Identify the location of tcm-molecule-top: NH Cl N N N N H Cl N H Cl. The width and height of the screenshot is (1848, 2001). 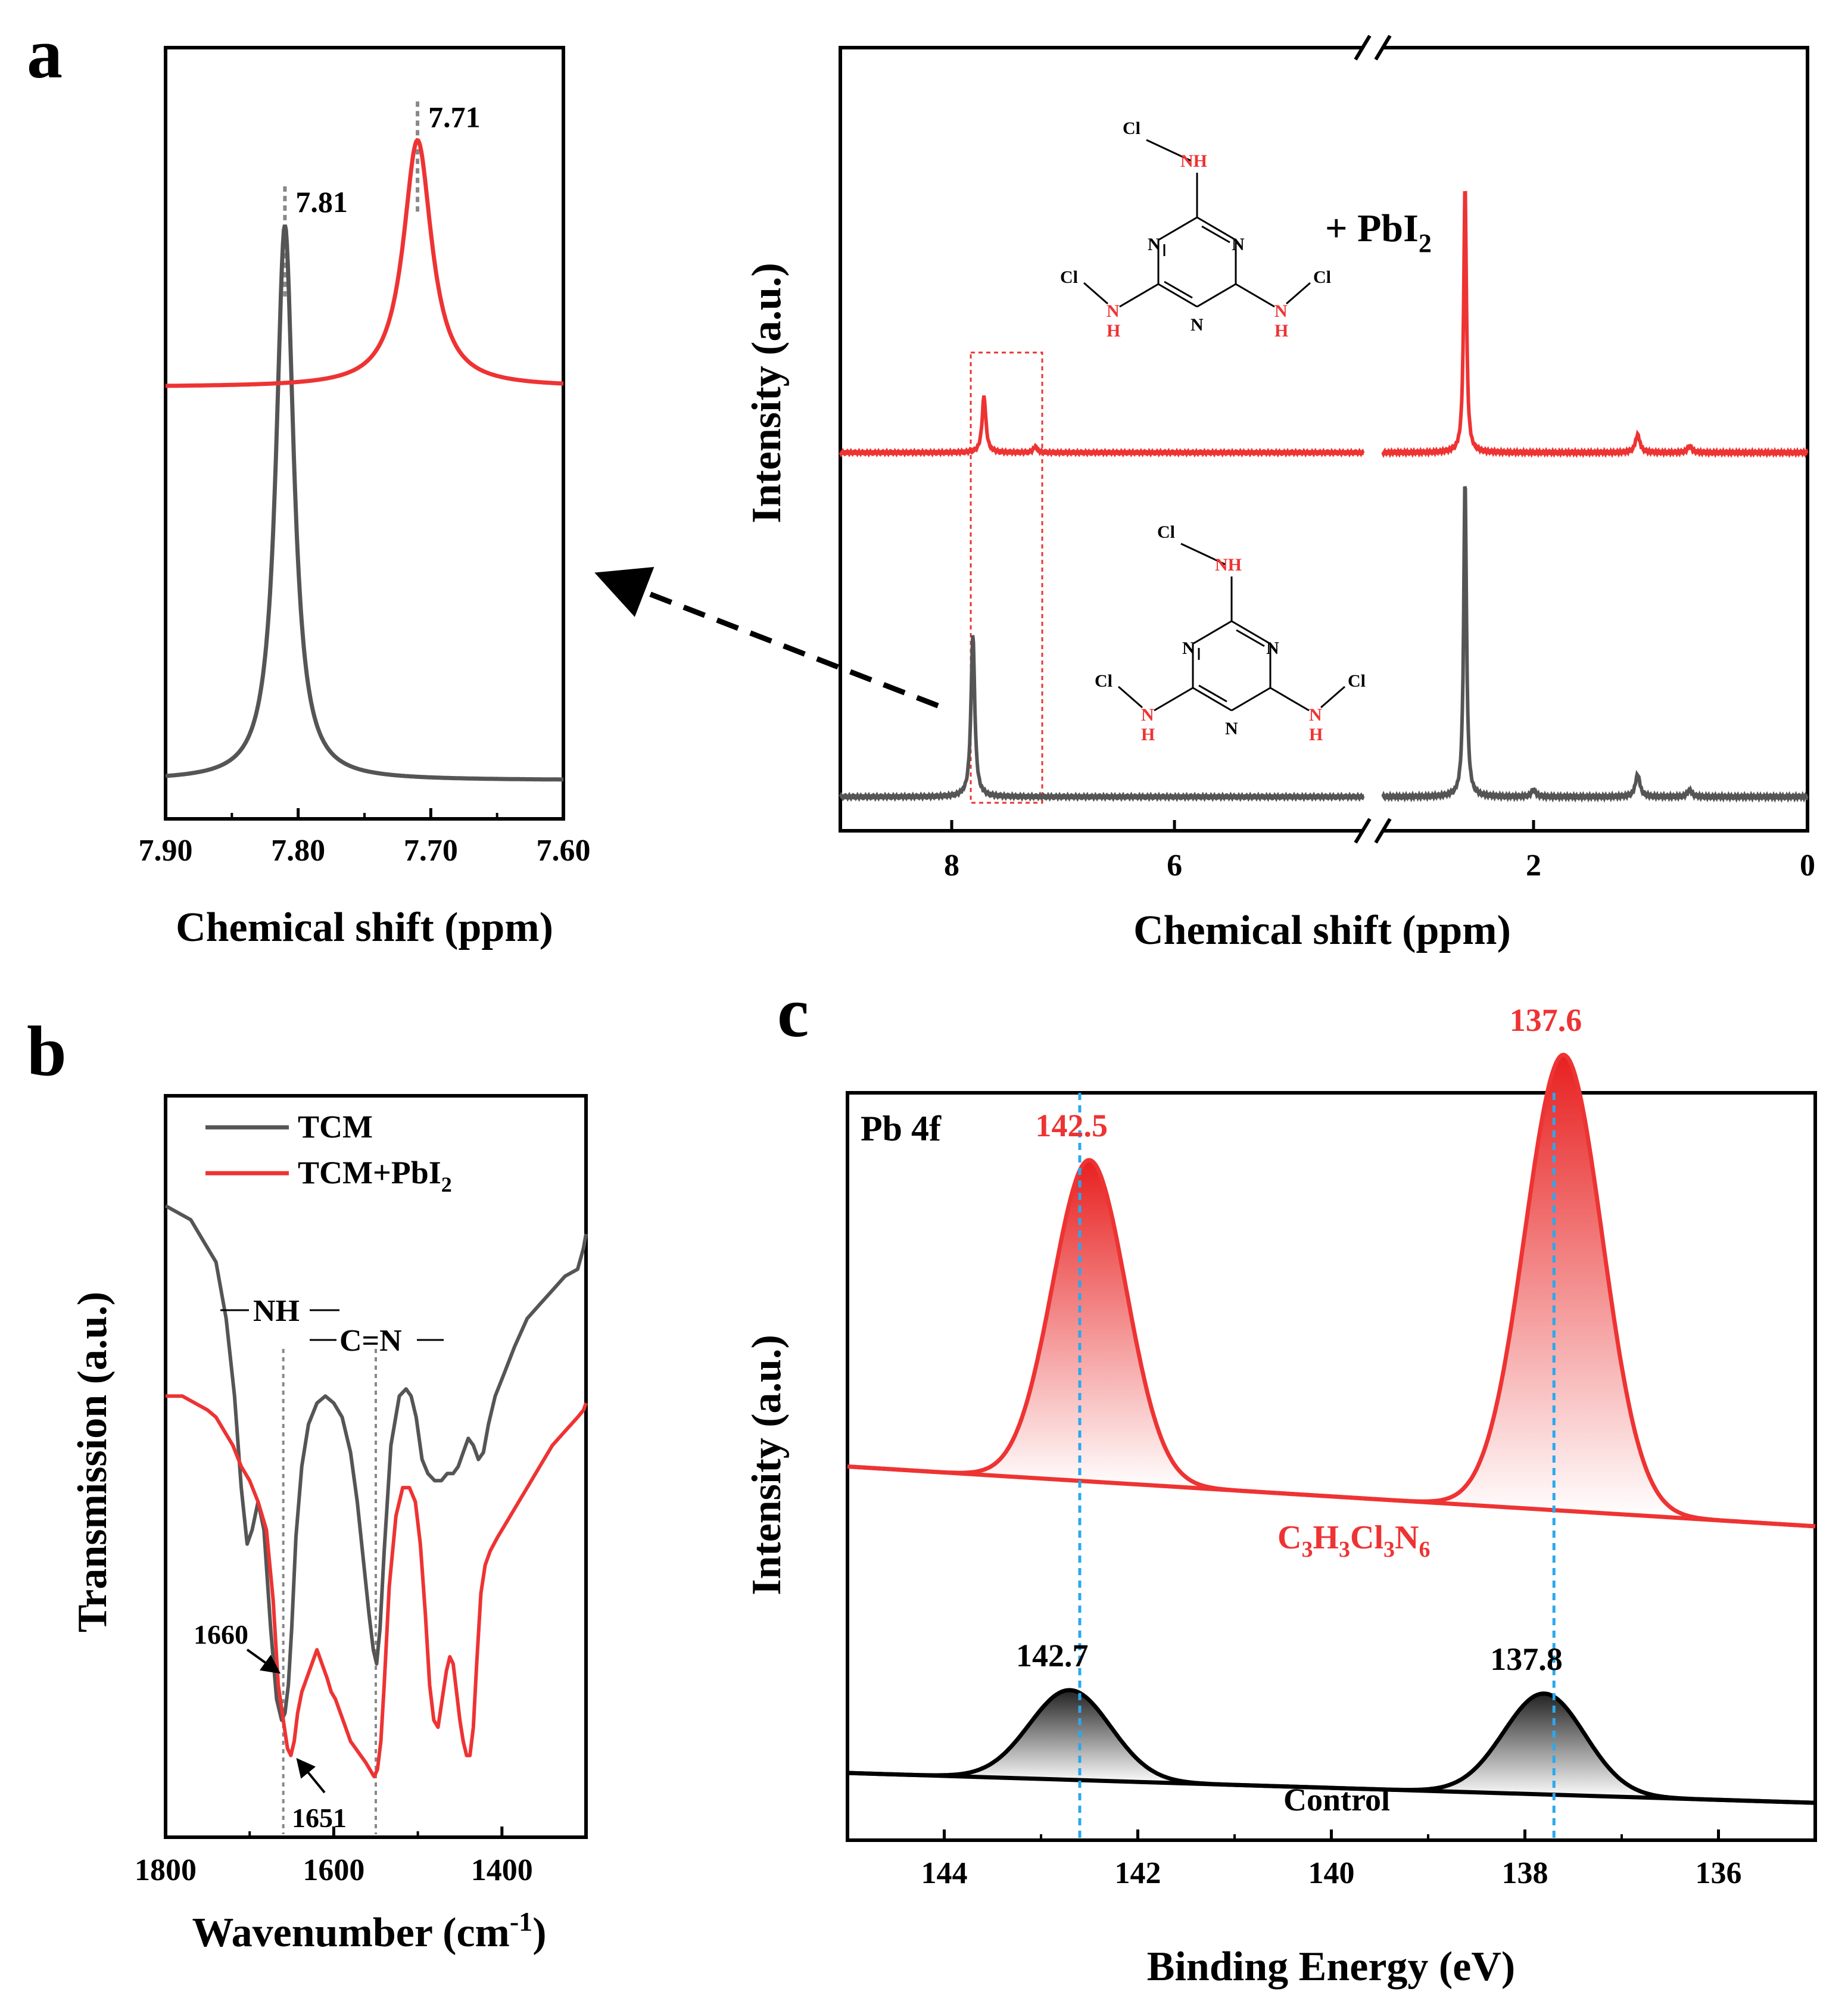
(1195, 230).